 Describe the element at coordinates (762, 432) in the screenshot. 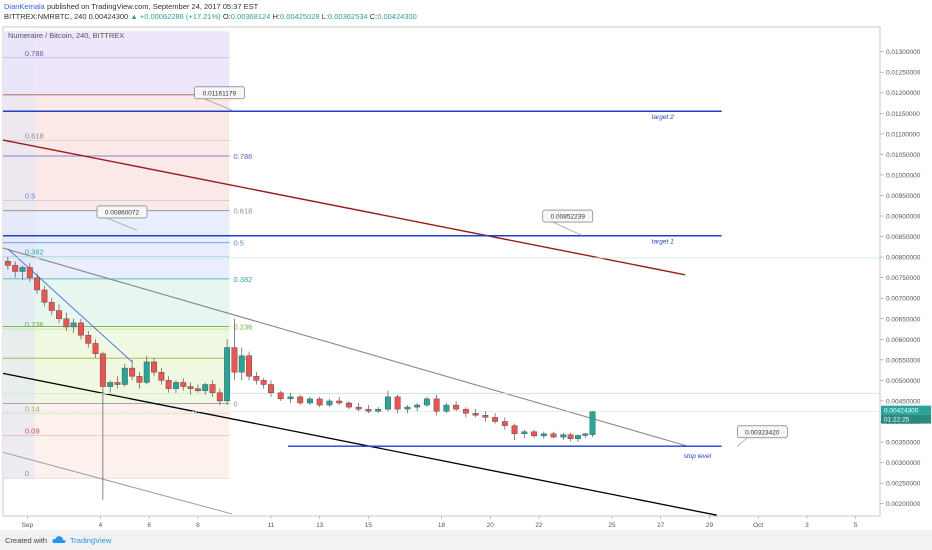

I see `callout-label: 0.00323420` at that location.